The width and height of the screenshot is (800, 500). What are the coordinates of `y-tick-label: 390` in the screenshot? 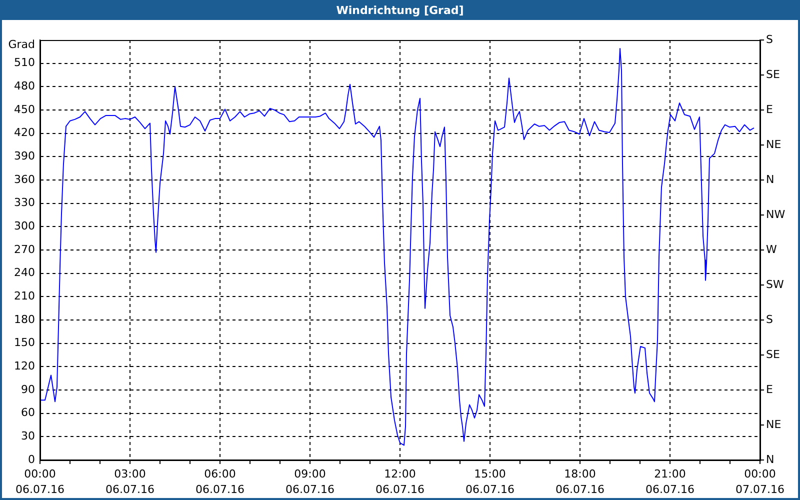 It's located at (24, 156).